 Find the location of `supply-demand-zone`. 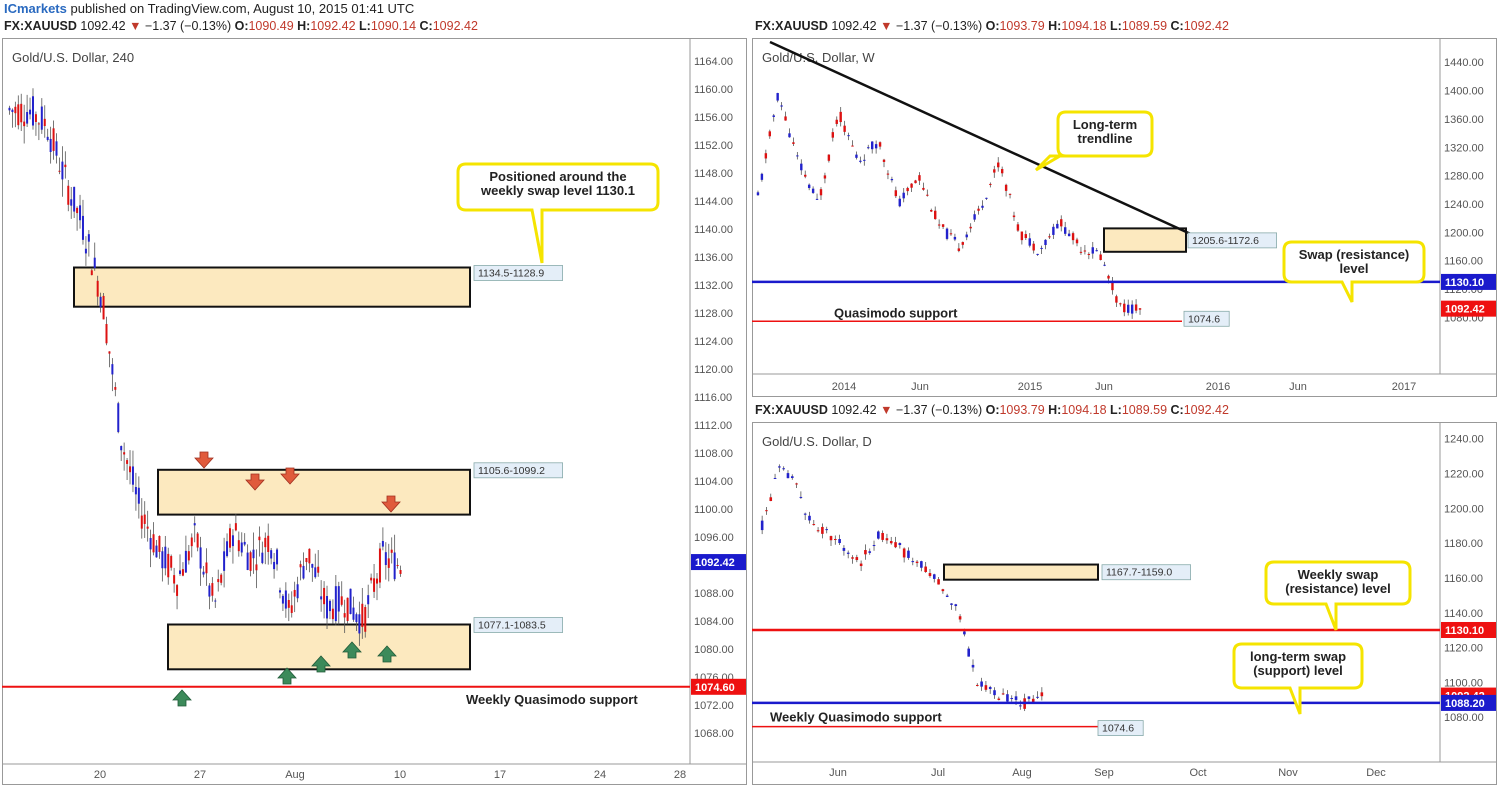

supply-demand-zone is located at coordinates (1021, 572).